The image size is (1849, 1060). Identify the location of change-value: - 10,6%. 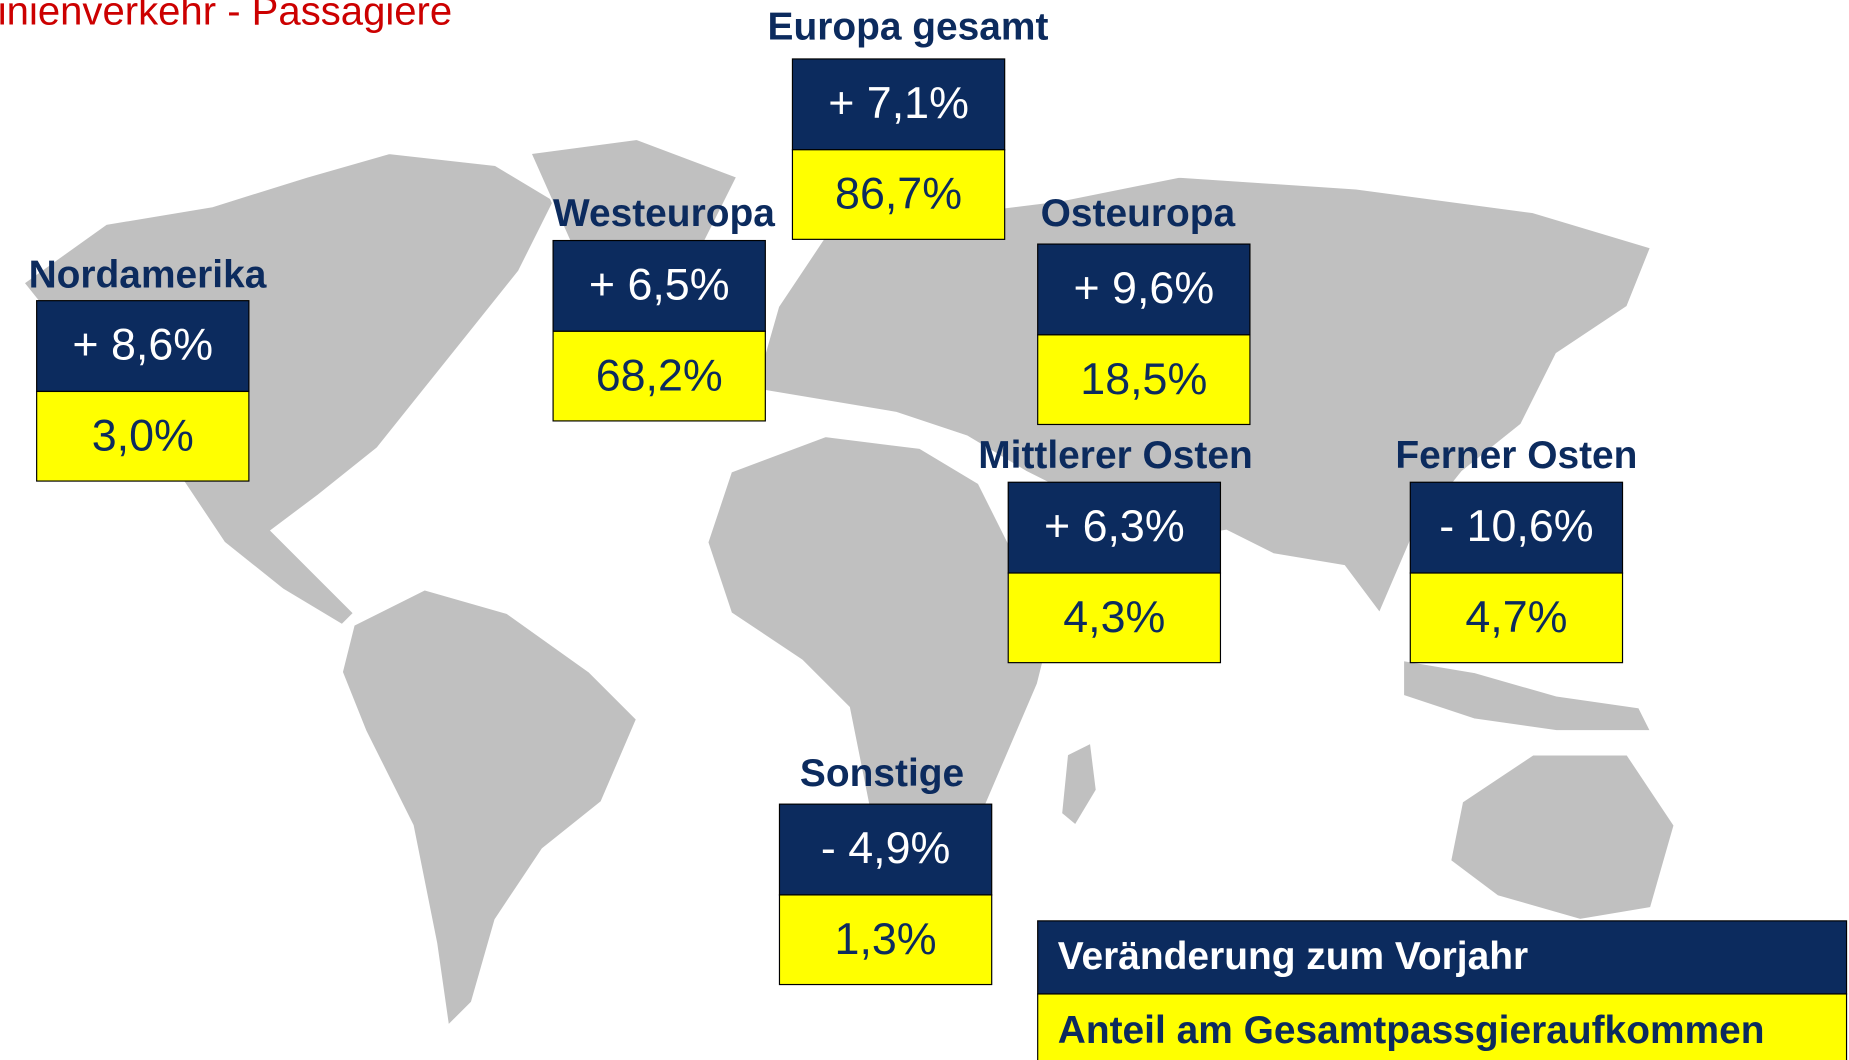
(1516, 526).